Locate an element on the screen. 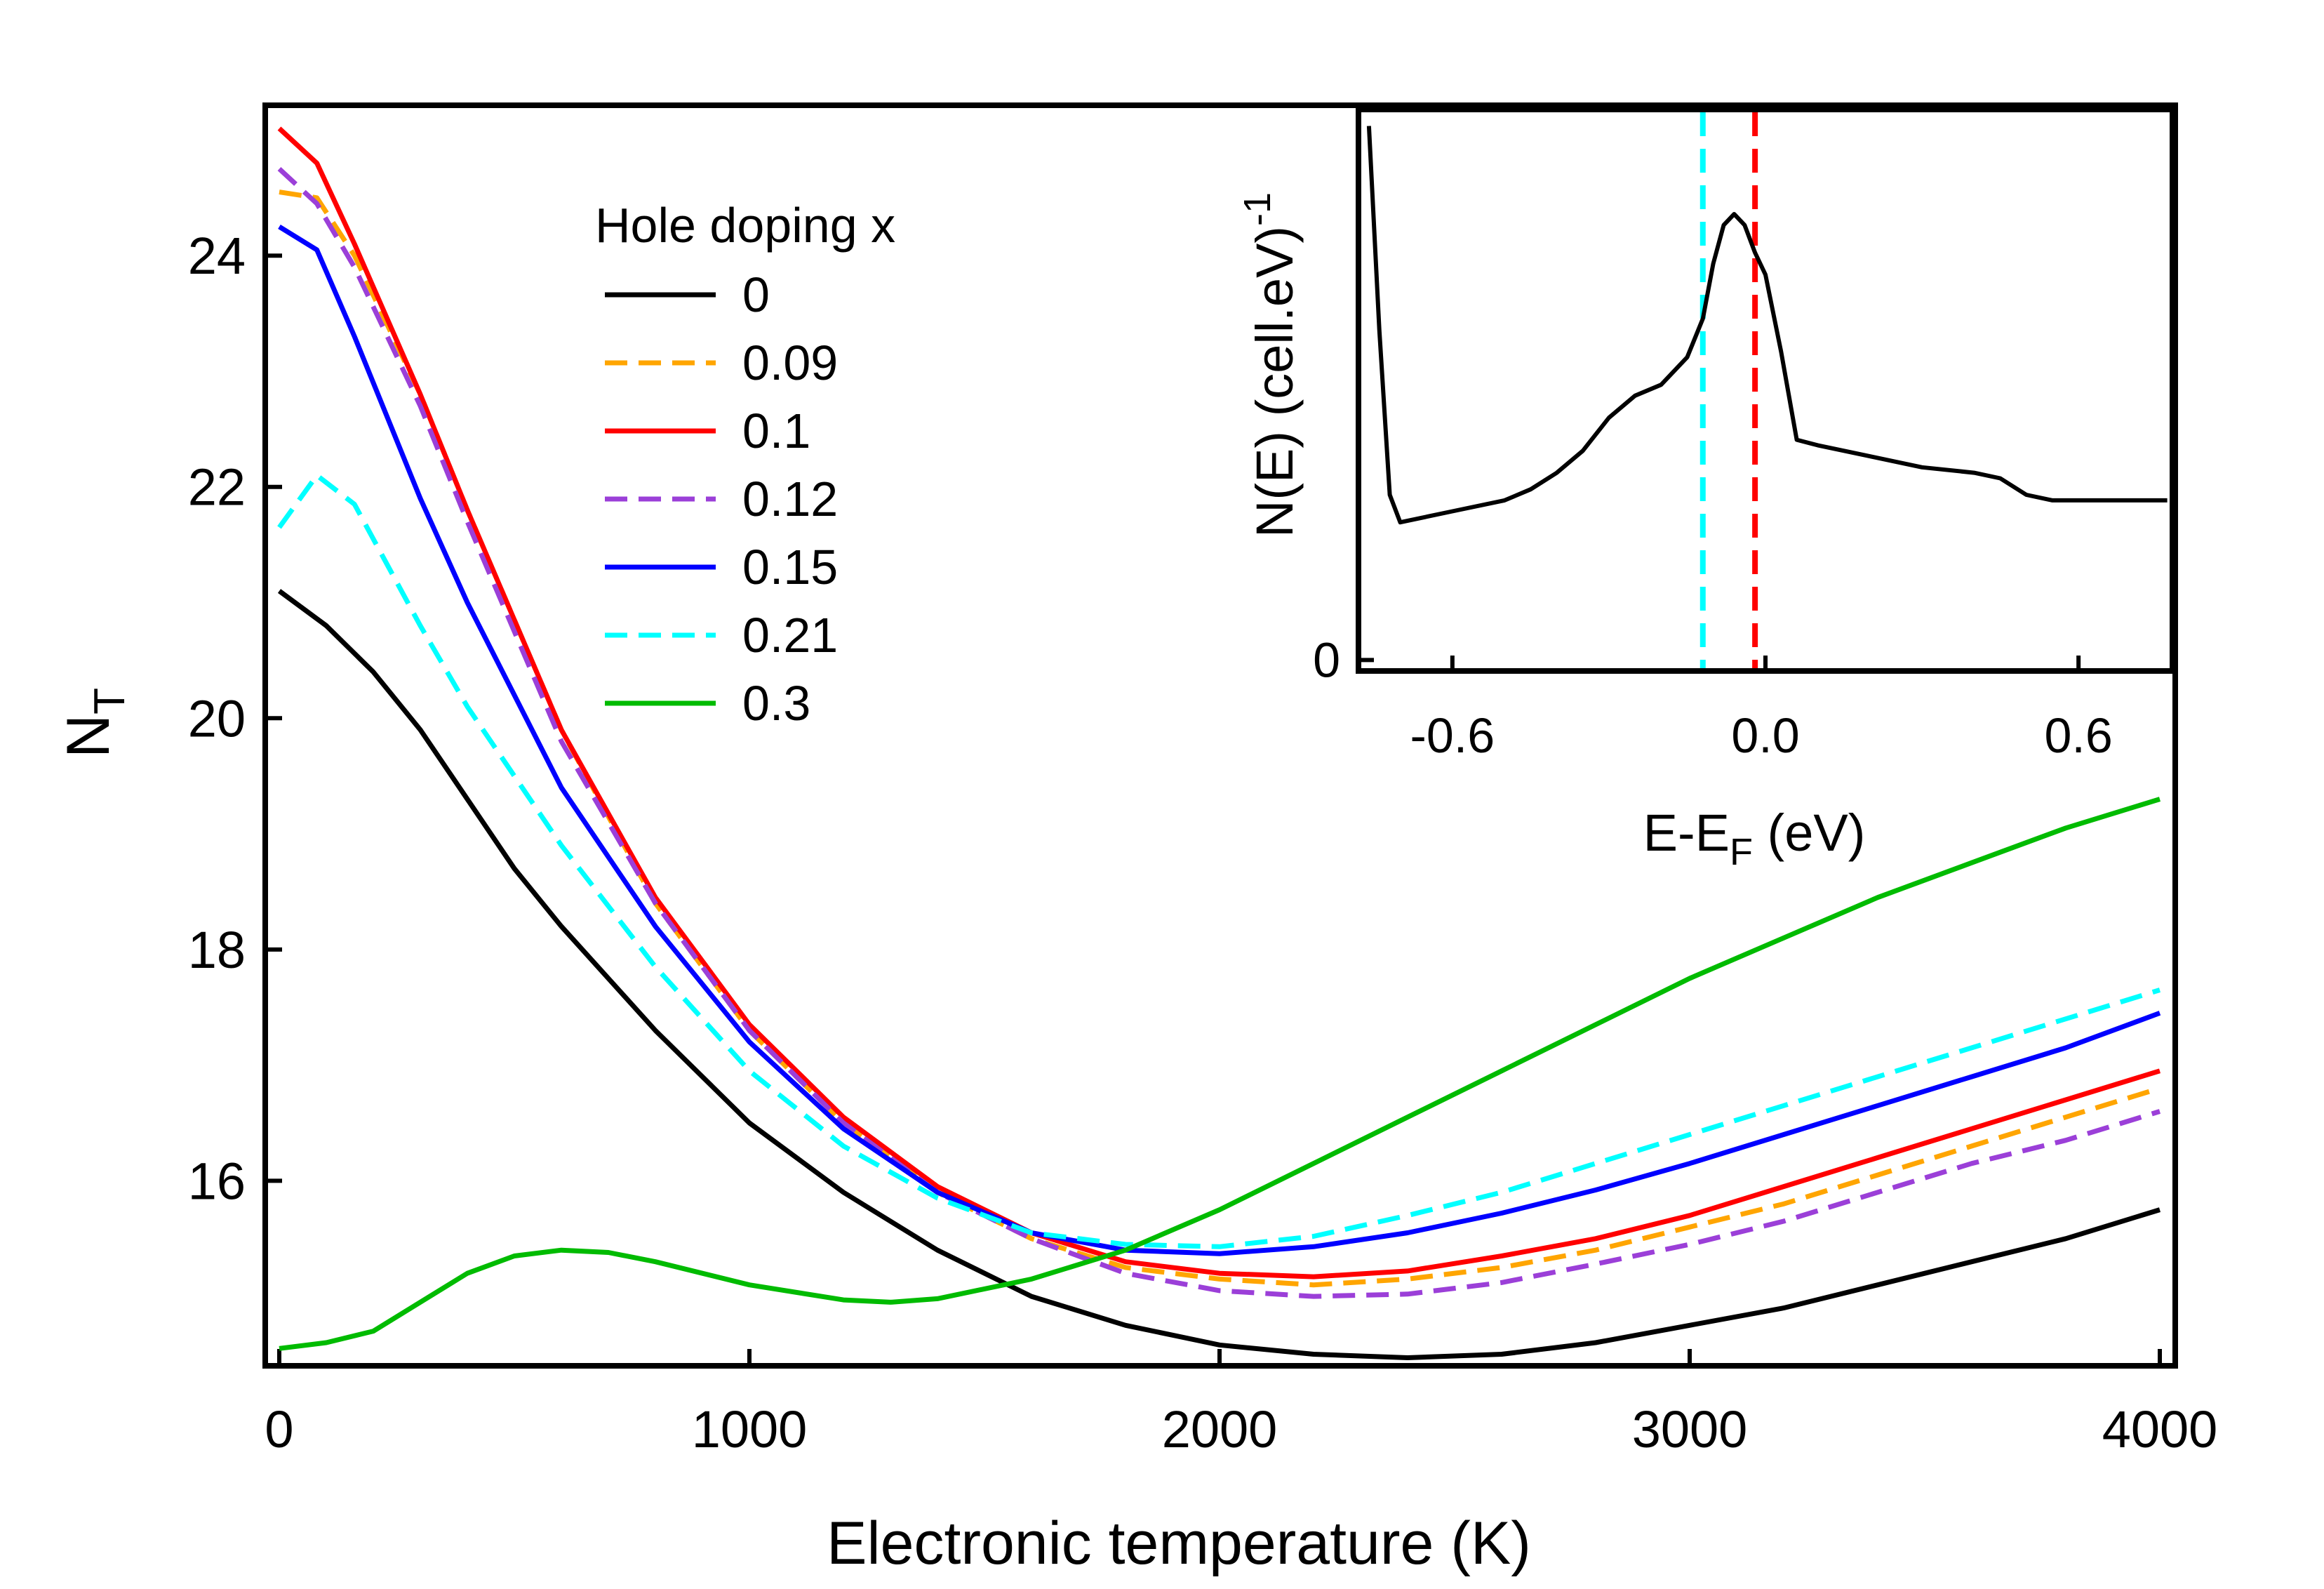 The width and height of the screenshot is (2324, 1589). x-tick-label-3000: 3000 is located at coordinates (1690, 1429).